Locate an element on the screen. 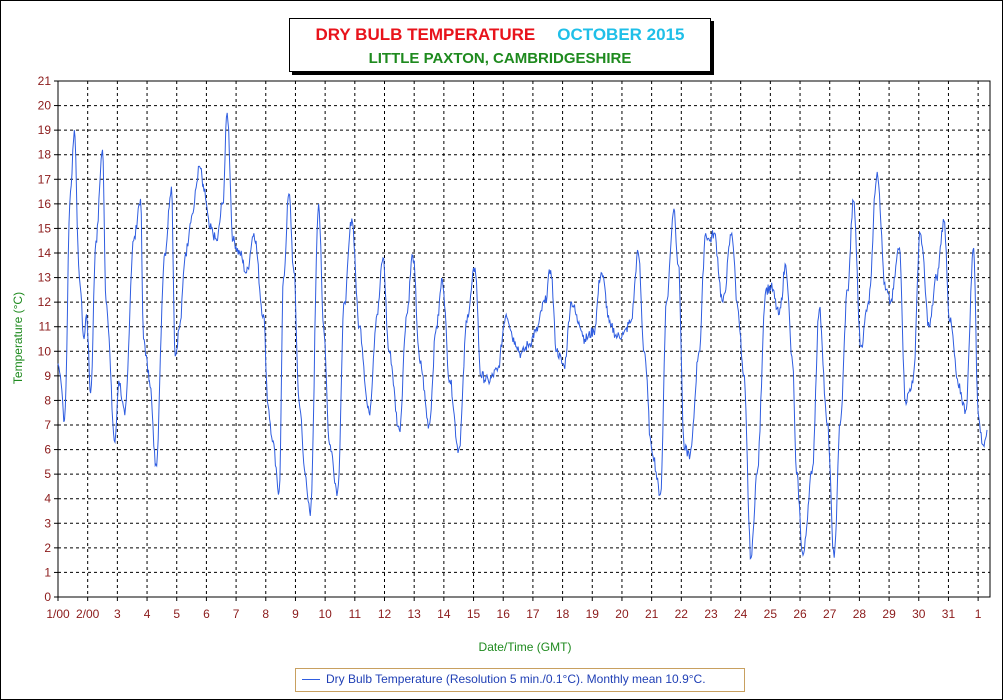 This screenshot has width=1003, height=700. x-tick-label: 9 is located at coordinates (295, 614).